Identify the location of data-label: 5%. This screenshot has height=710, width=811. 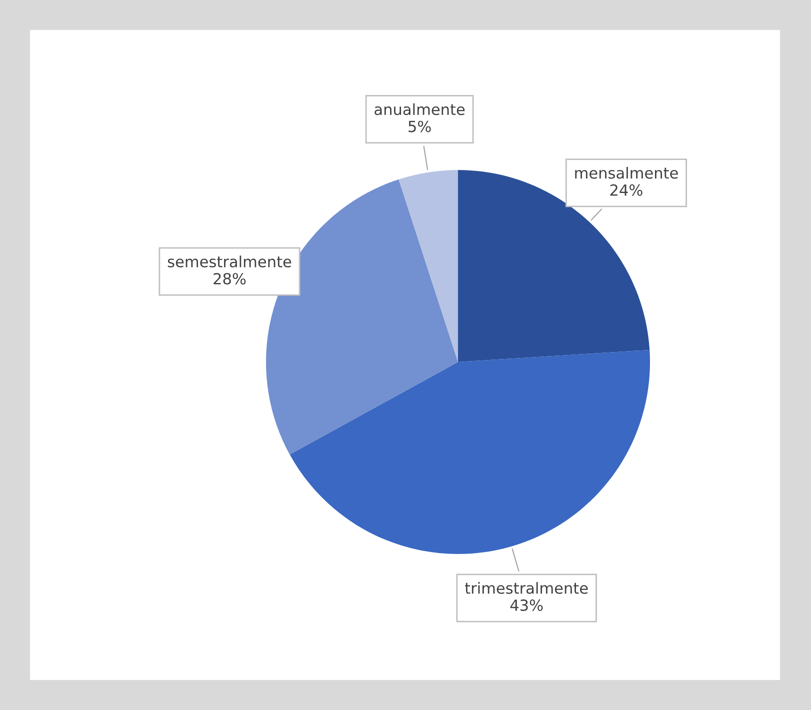
(419, 126).